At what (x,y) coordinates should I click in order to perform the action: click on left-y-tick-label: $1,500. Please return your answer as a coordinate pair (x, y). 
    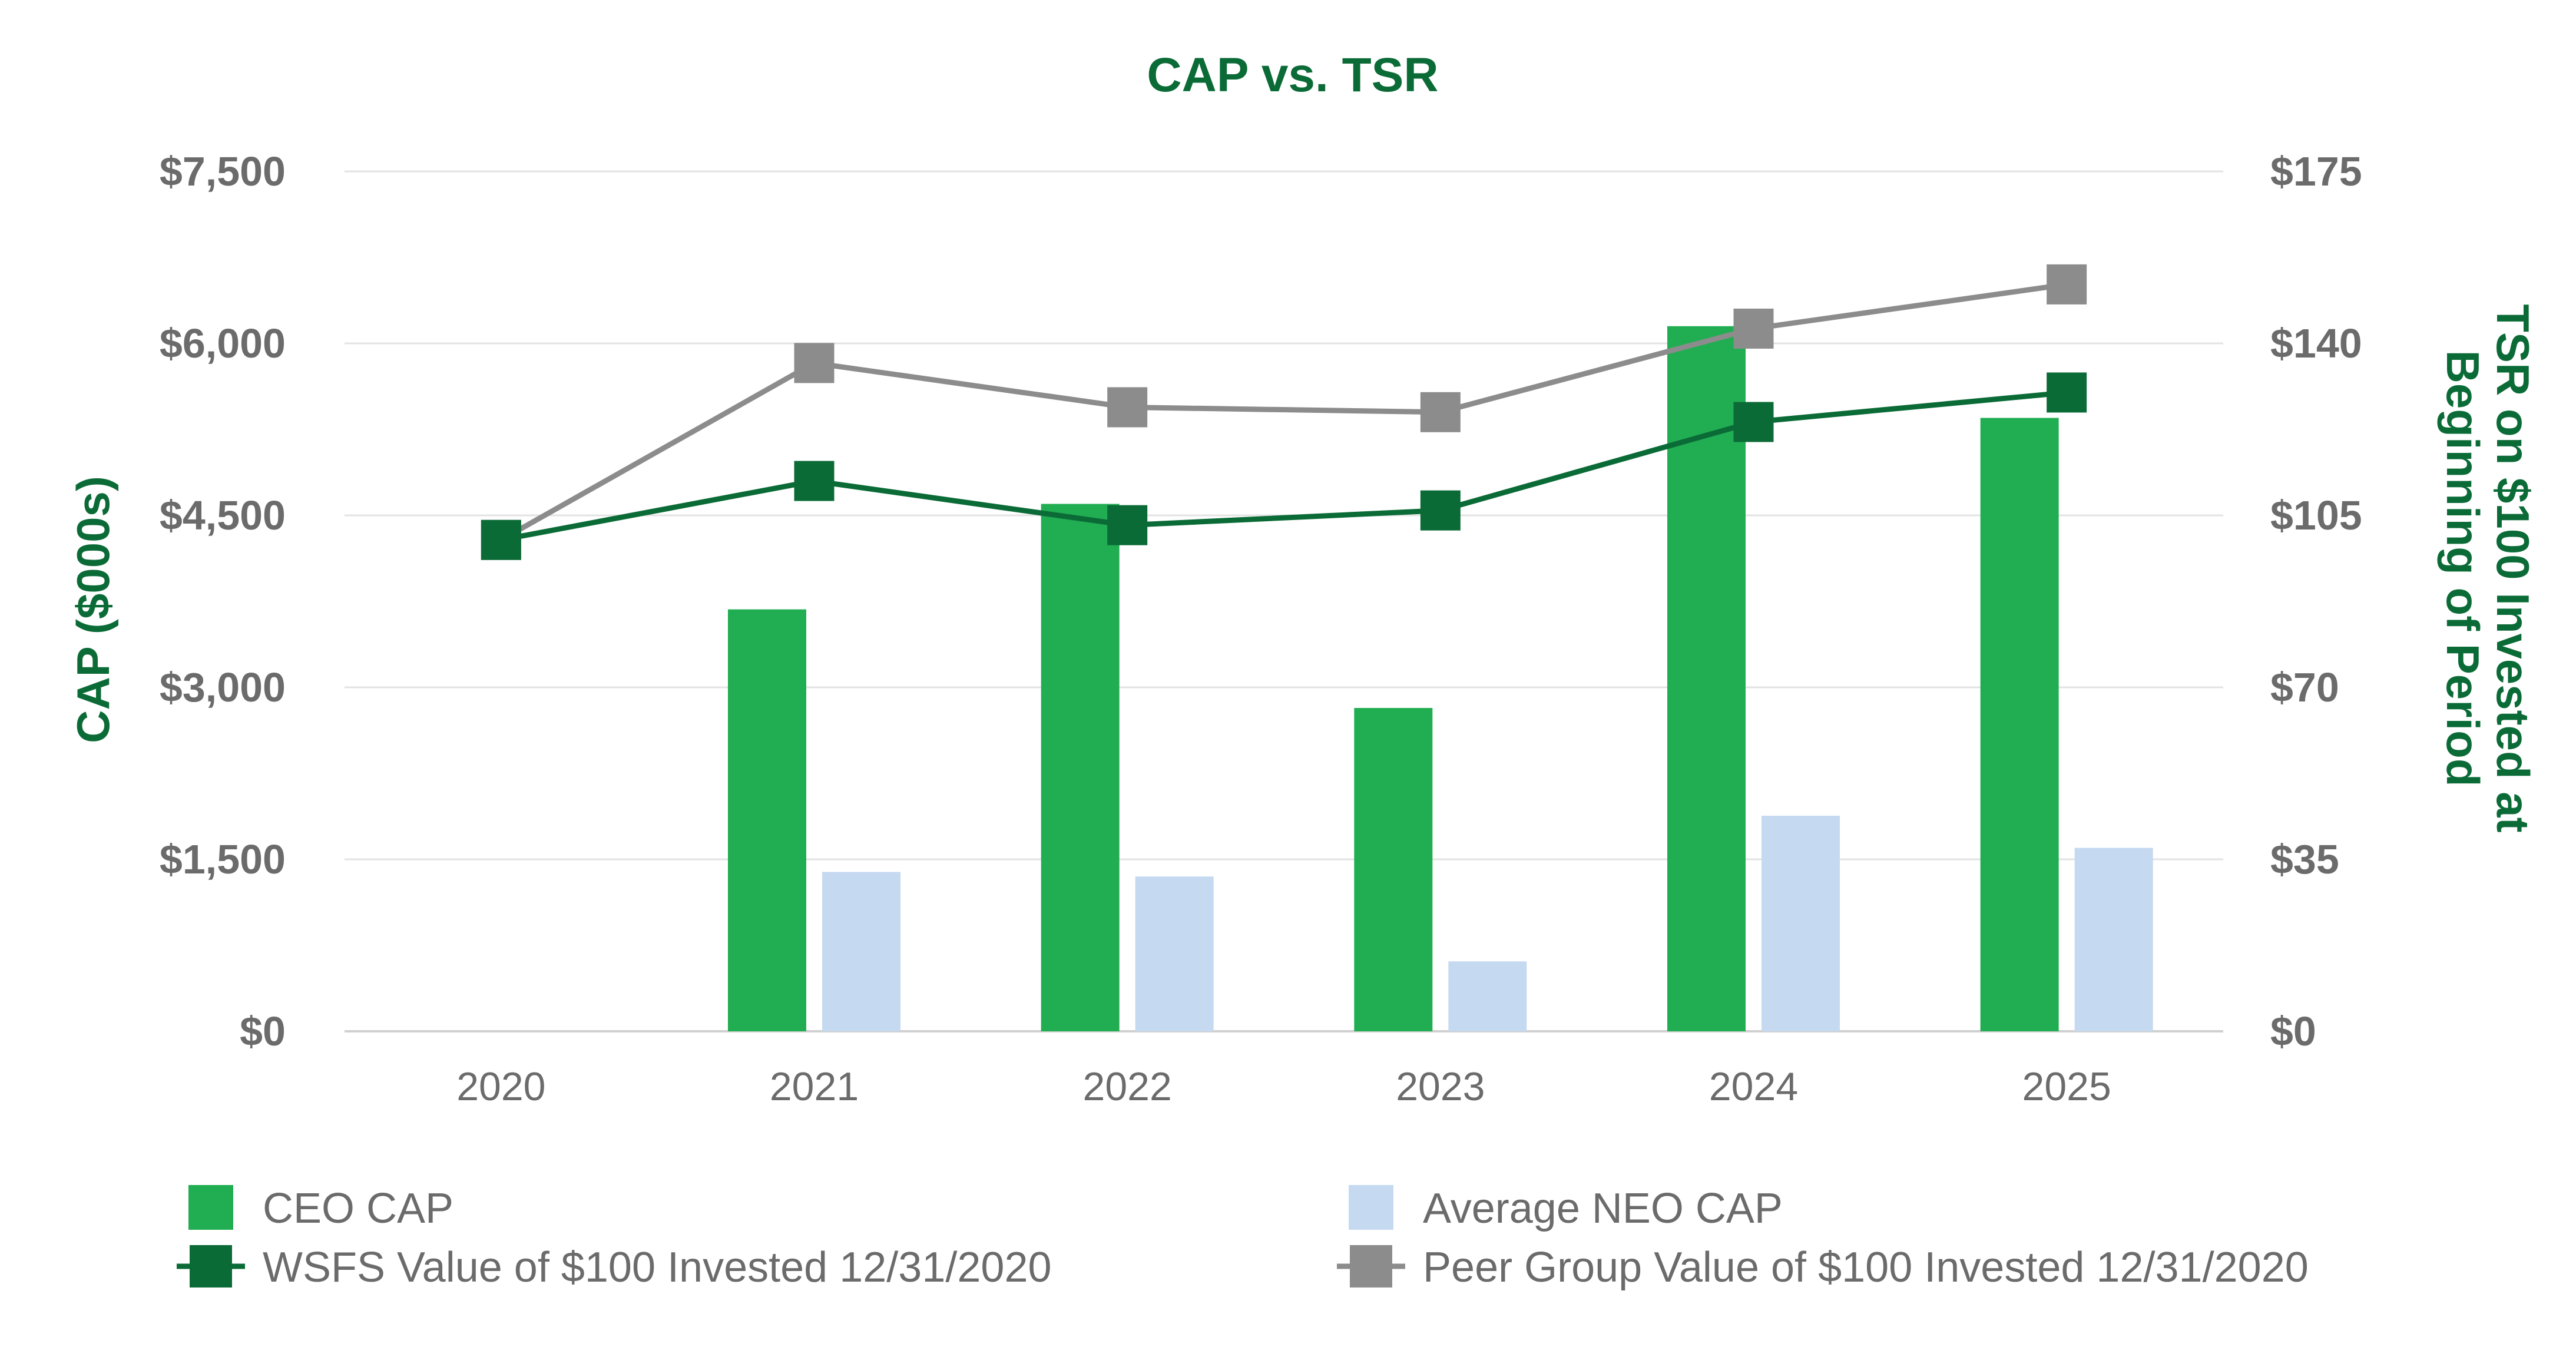
    Looking at the image, I should click on (223, 859).